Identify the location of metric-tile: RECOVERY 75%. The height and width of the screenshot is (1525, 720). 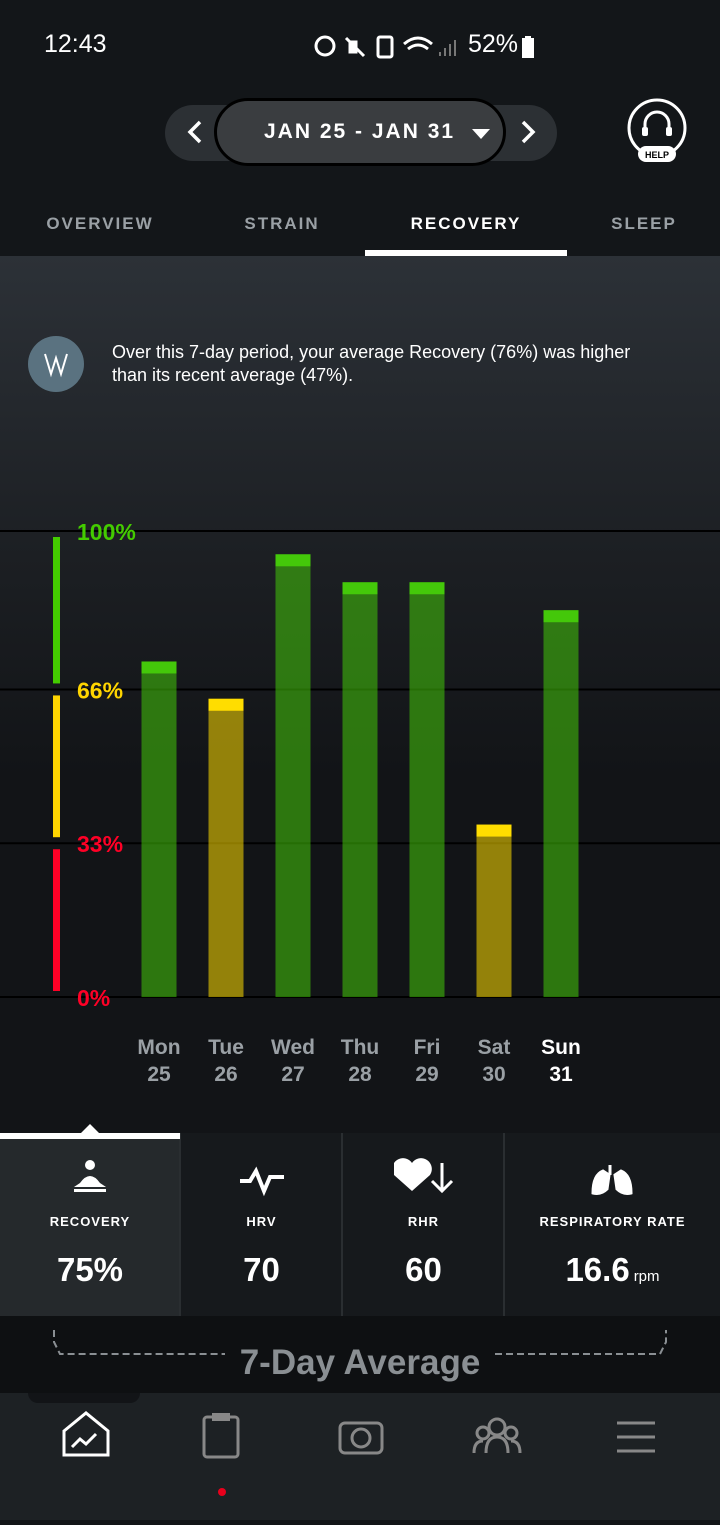
(90, 1224).